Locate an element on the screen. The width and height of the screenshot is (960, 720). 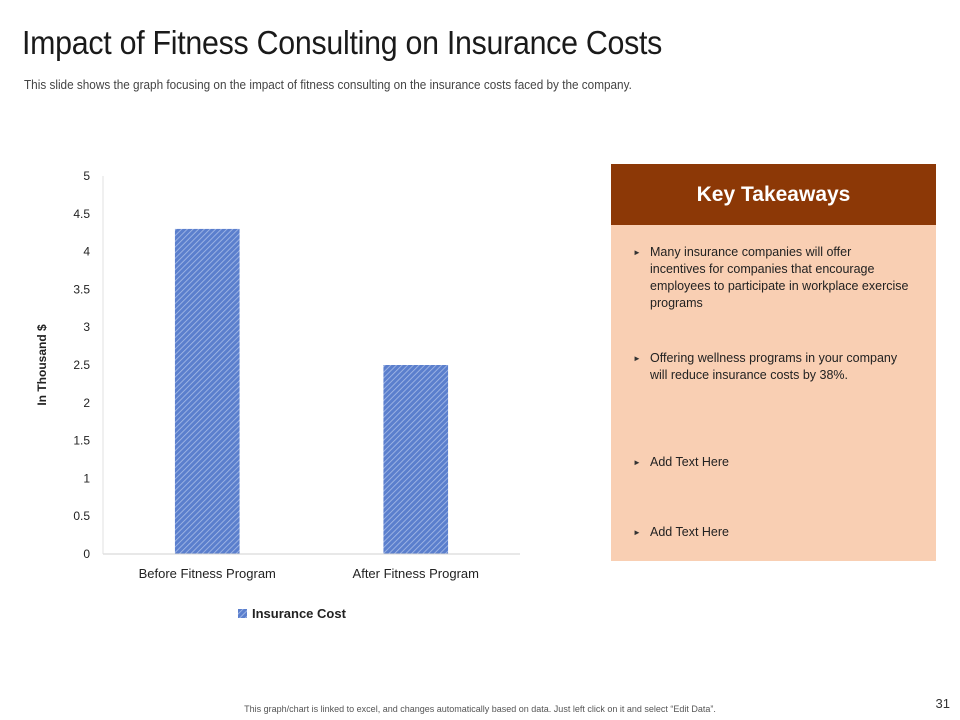
legend-label: Insurance Cost is located at coordinates (299, 613).